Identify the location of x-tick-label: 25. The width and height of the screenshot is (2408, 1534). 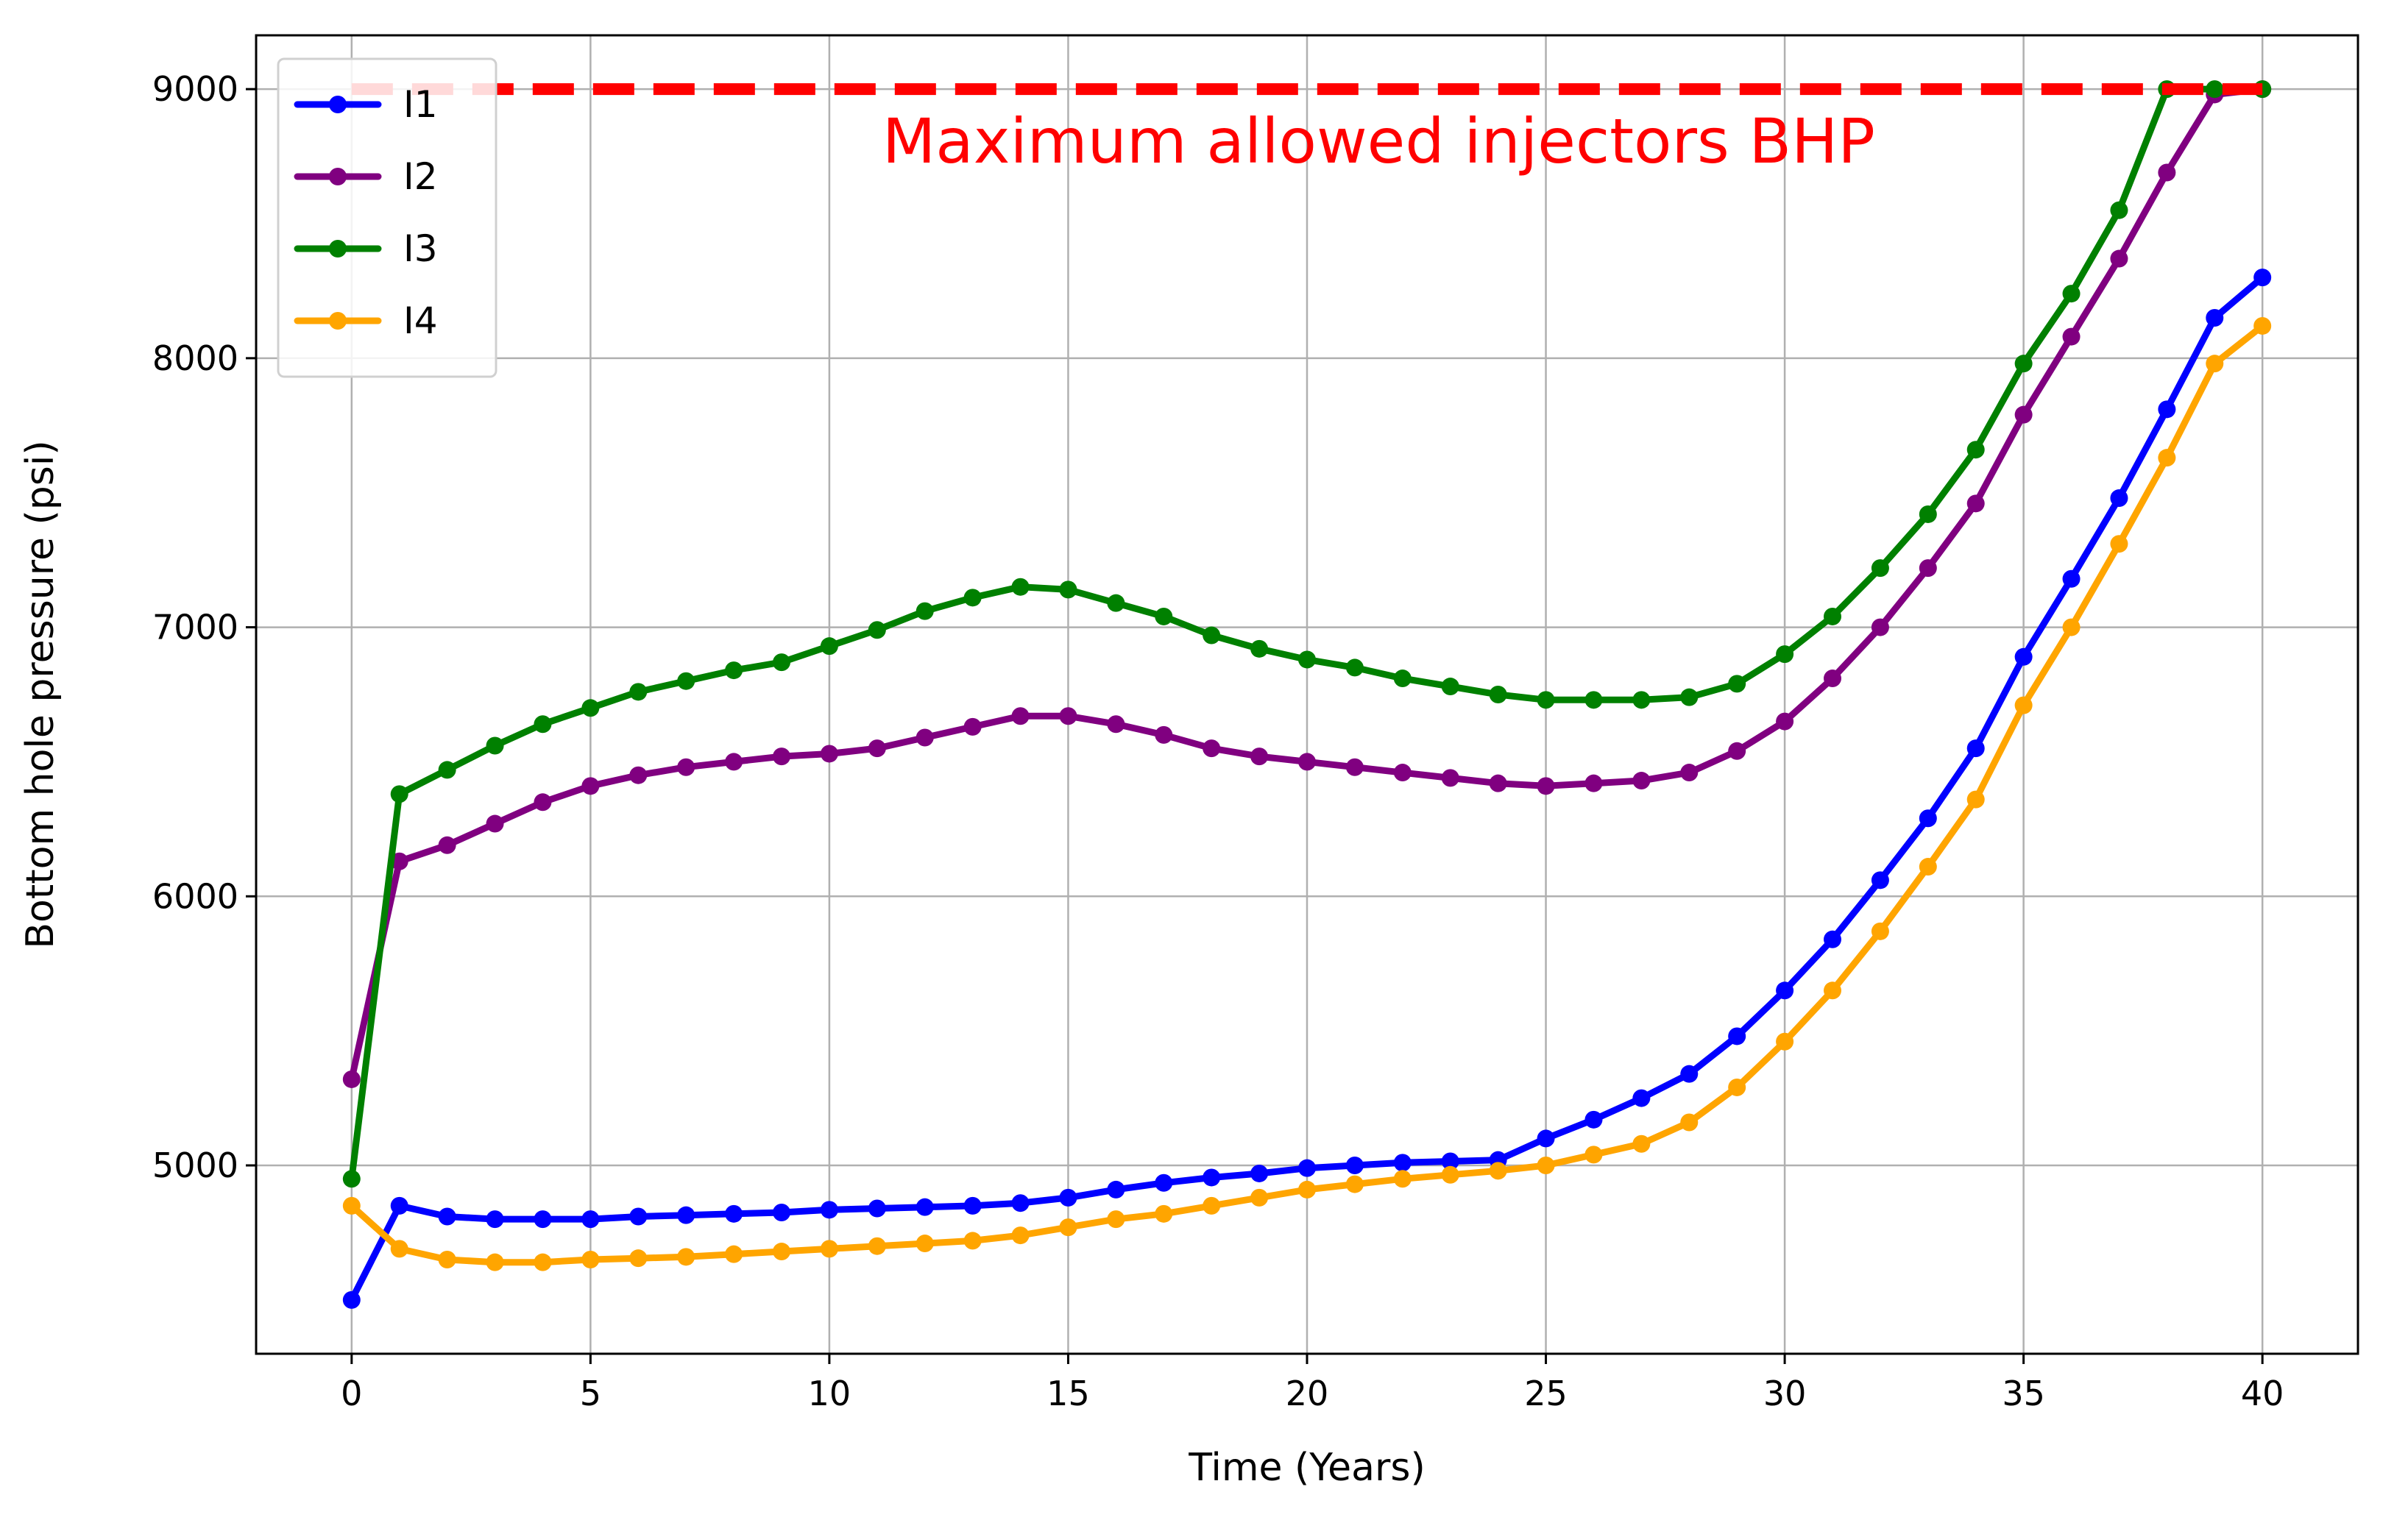
(1546, 1394).